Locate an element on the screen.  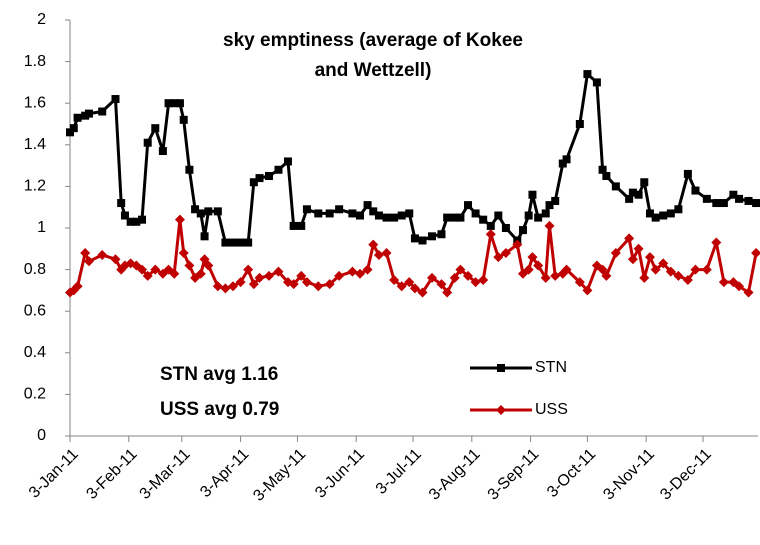
x-tick-label: 3-Jul-11 is located at coordinates (399, 472).